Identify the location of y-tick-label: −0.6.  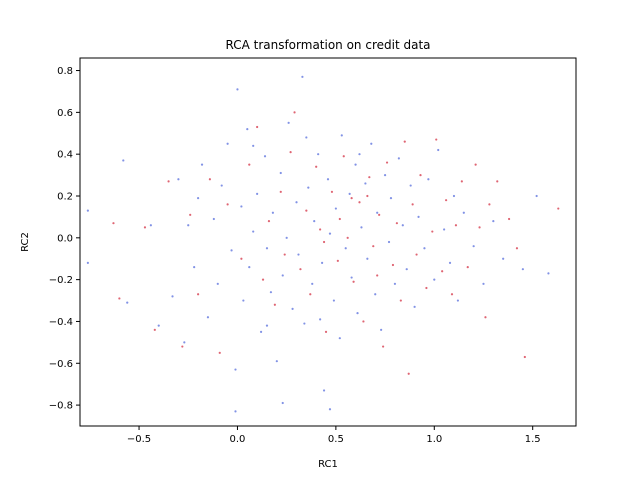
(61, 364).